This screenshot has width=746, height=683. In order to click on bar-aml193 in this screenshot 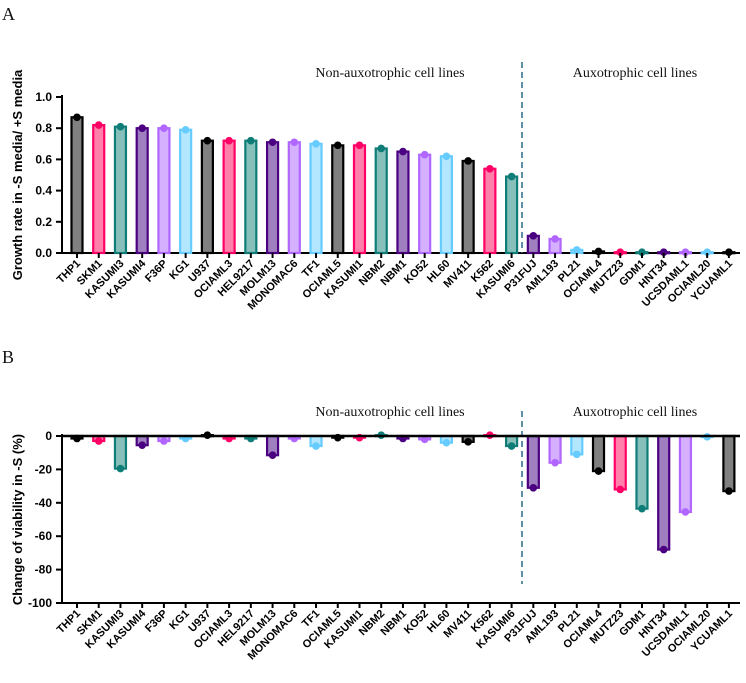, I will do `click(555, 449)`.